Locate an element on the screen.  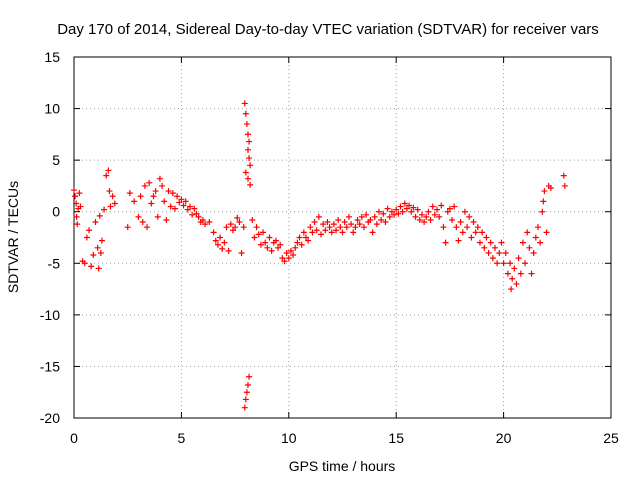
y-tick-label: -5 is located at coordinates (54, 263).